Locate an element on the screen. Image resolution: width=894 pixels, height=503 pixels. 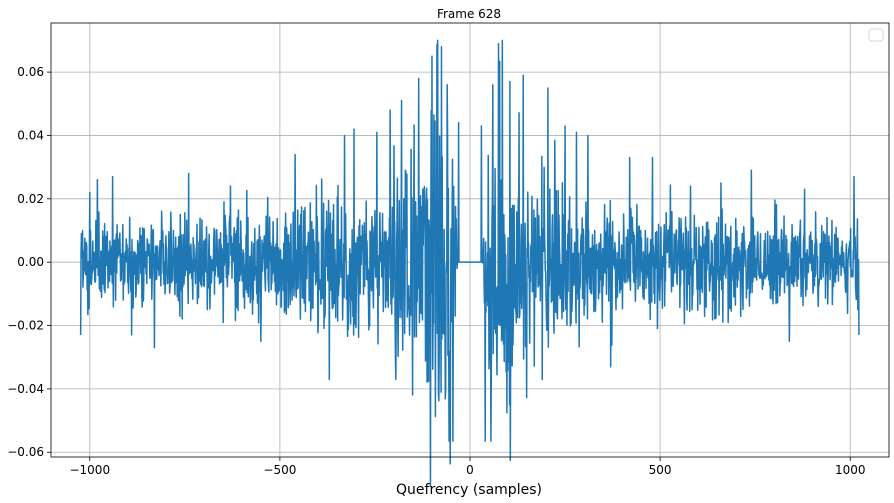
x-tick-label: 500 is located at coordinates (660, 470).